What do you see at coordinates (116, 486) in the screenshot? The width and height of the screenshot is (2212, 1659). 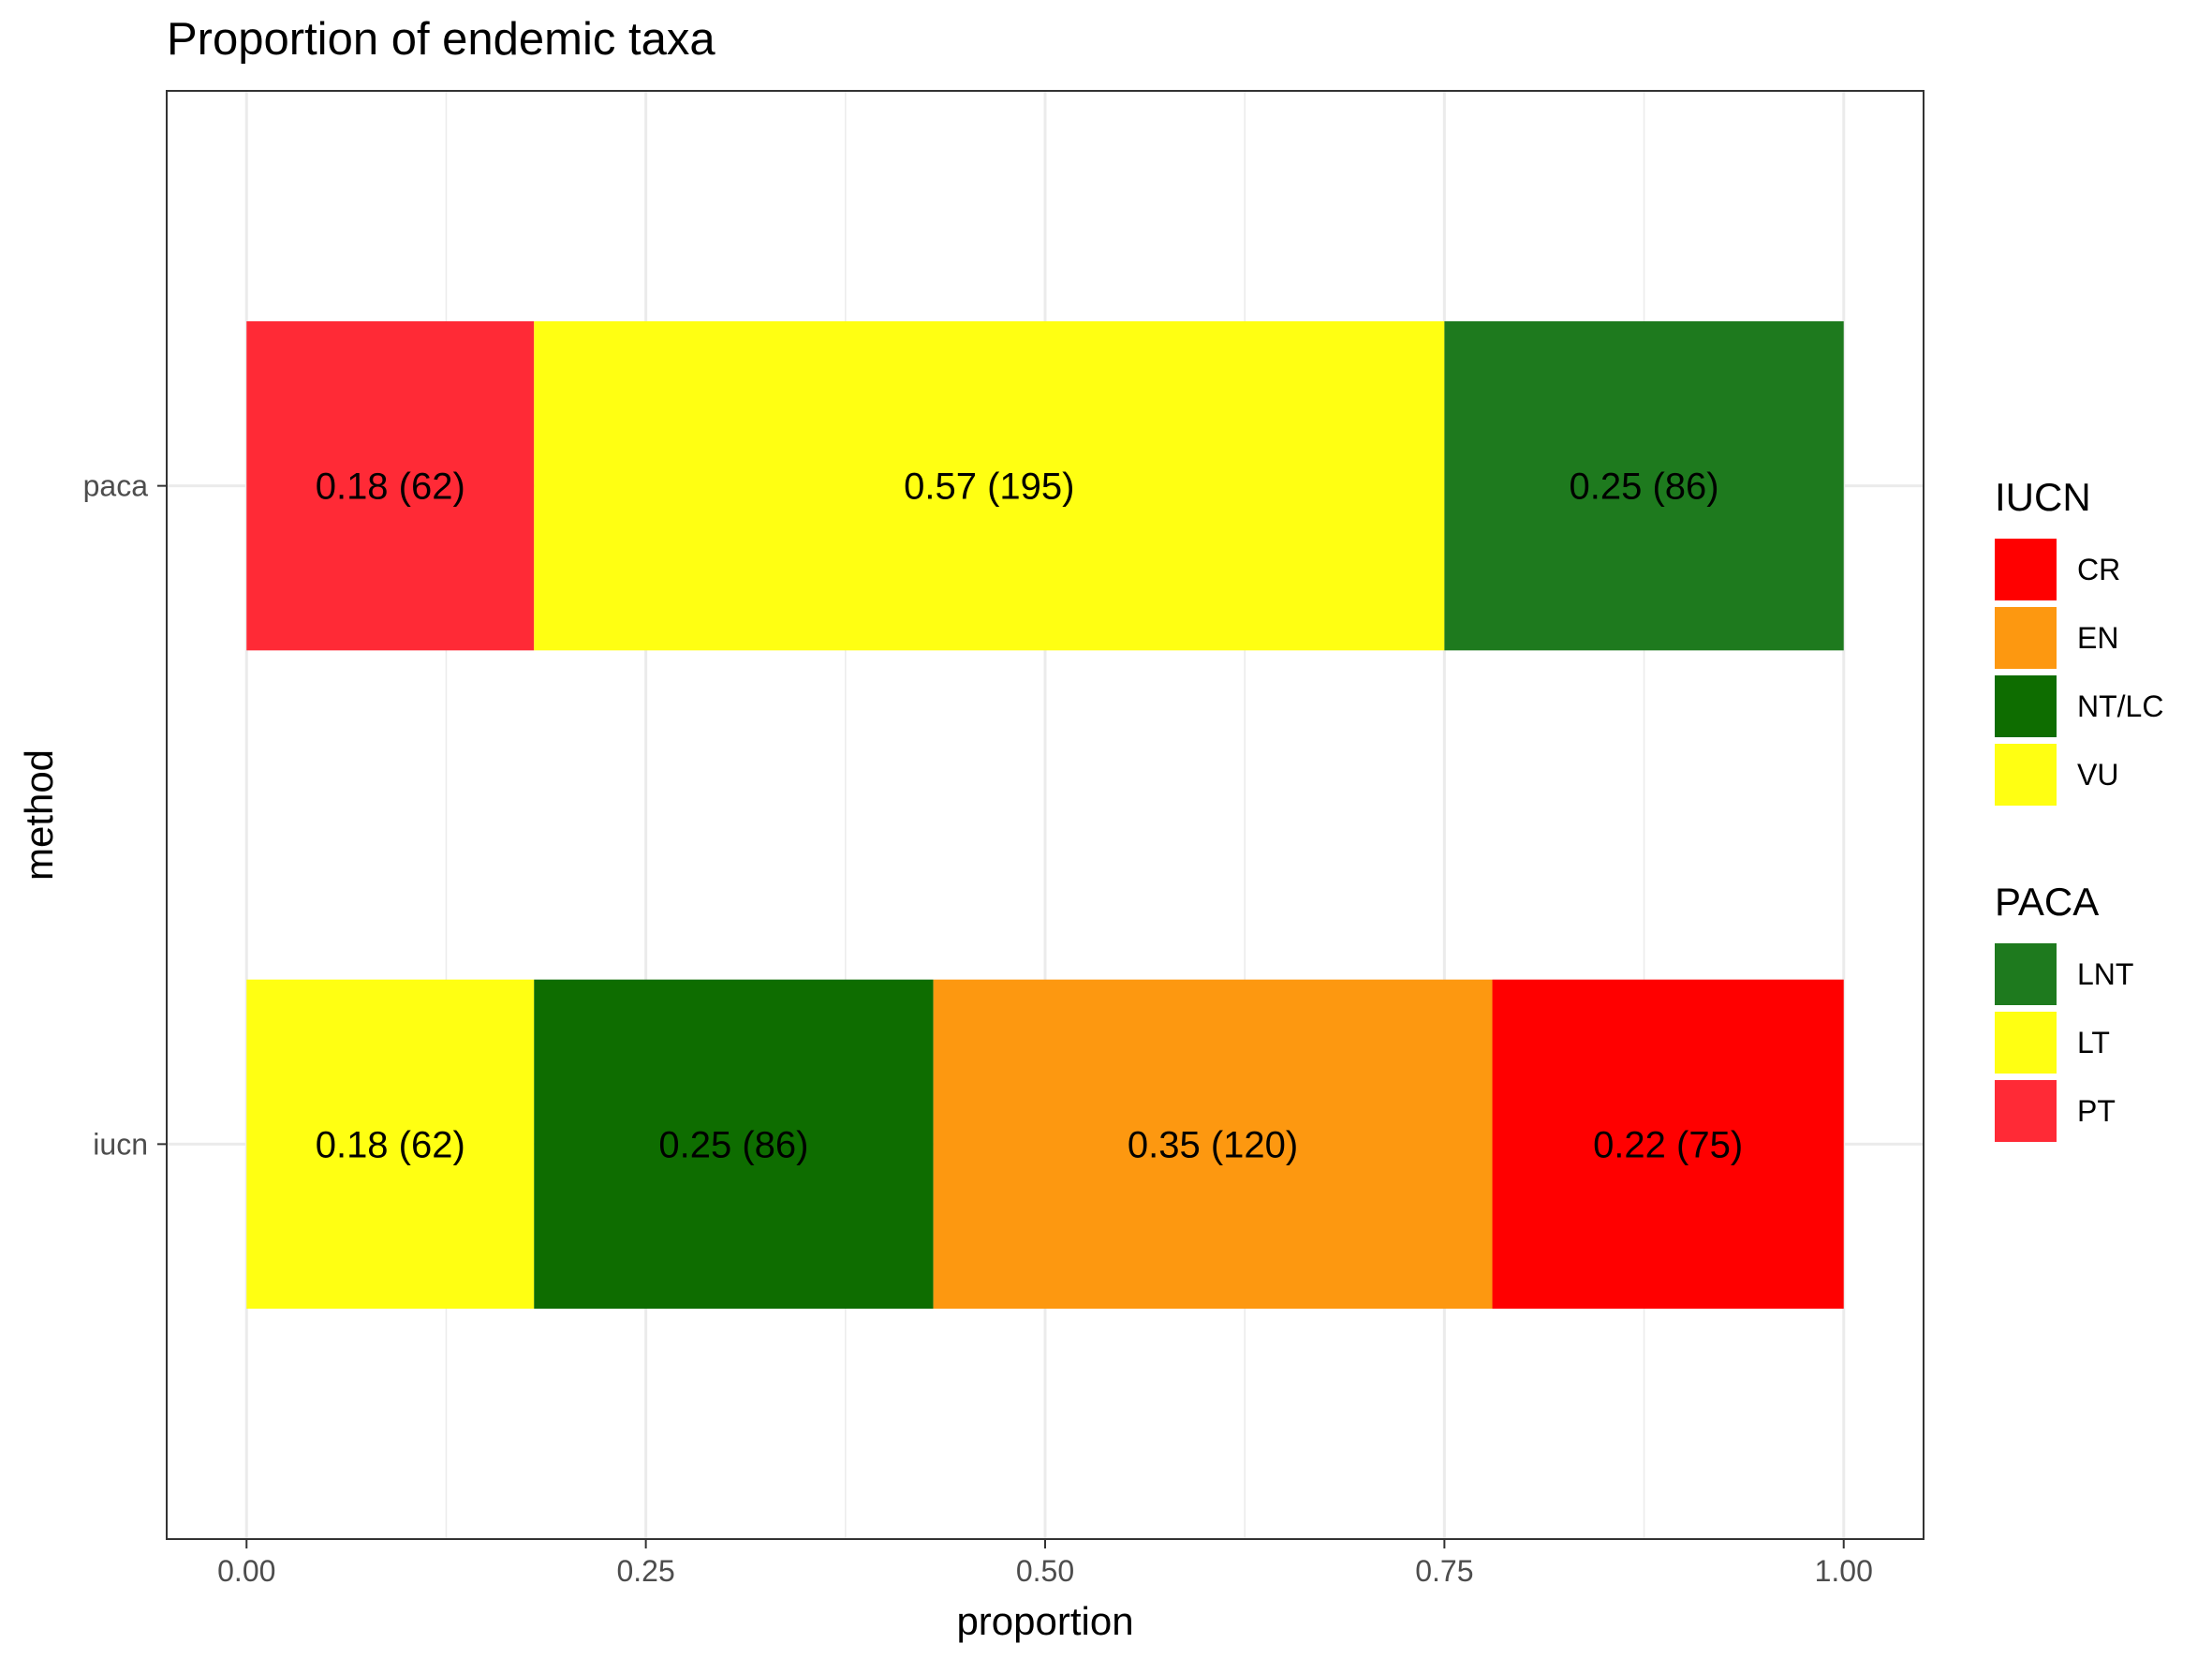 I see `y-tick-label-paca: paca` at bounding box center [116, 486].